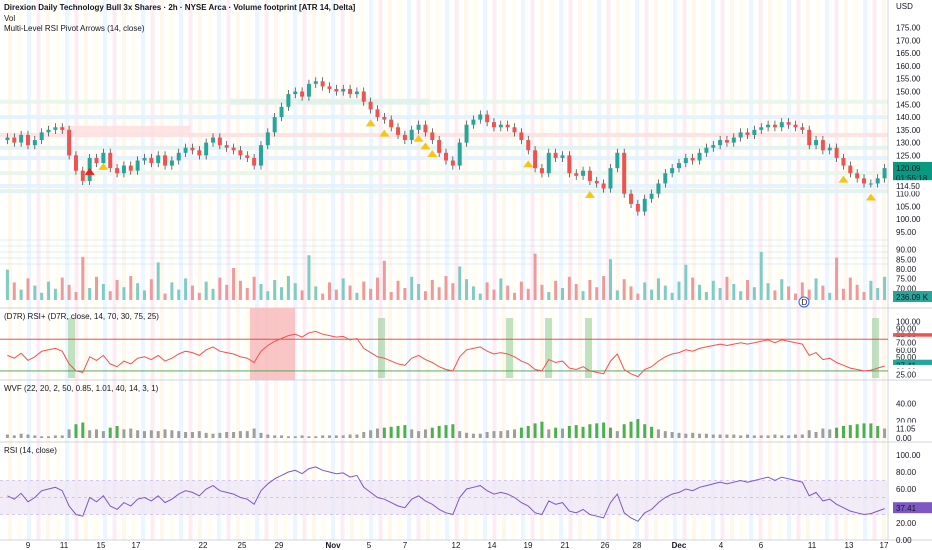 The height and width of the screenshot is (550, 932). Describe the element at coordinates (381, 348) in the screenshot. I see `oversold-zone` at that location.